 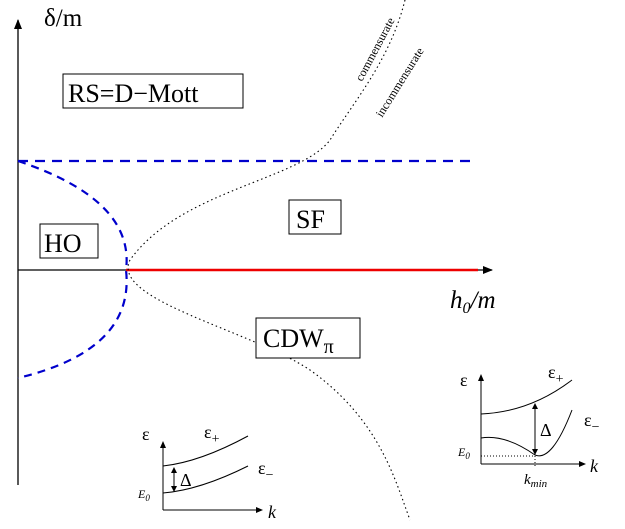 I want to click on phase-ho: HO, so click(x=69, y=241).